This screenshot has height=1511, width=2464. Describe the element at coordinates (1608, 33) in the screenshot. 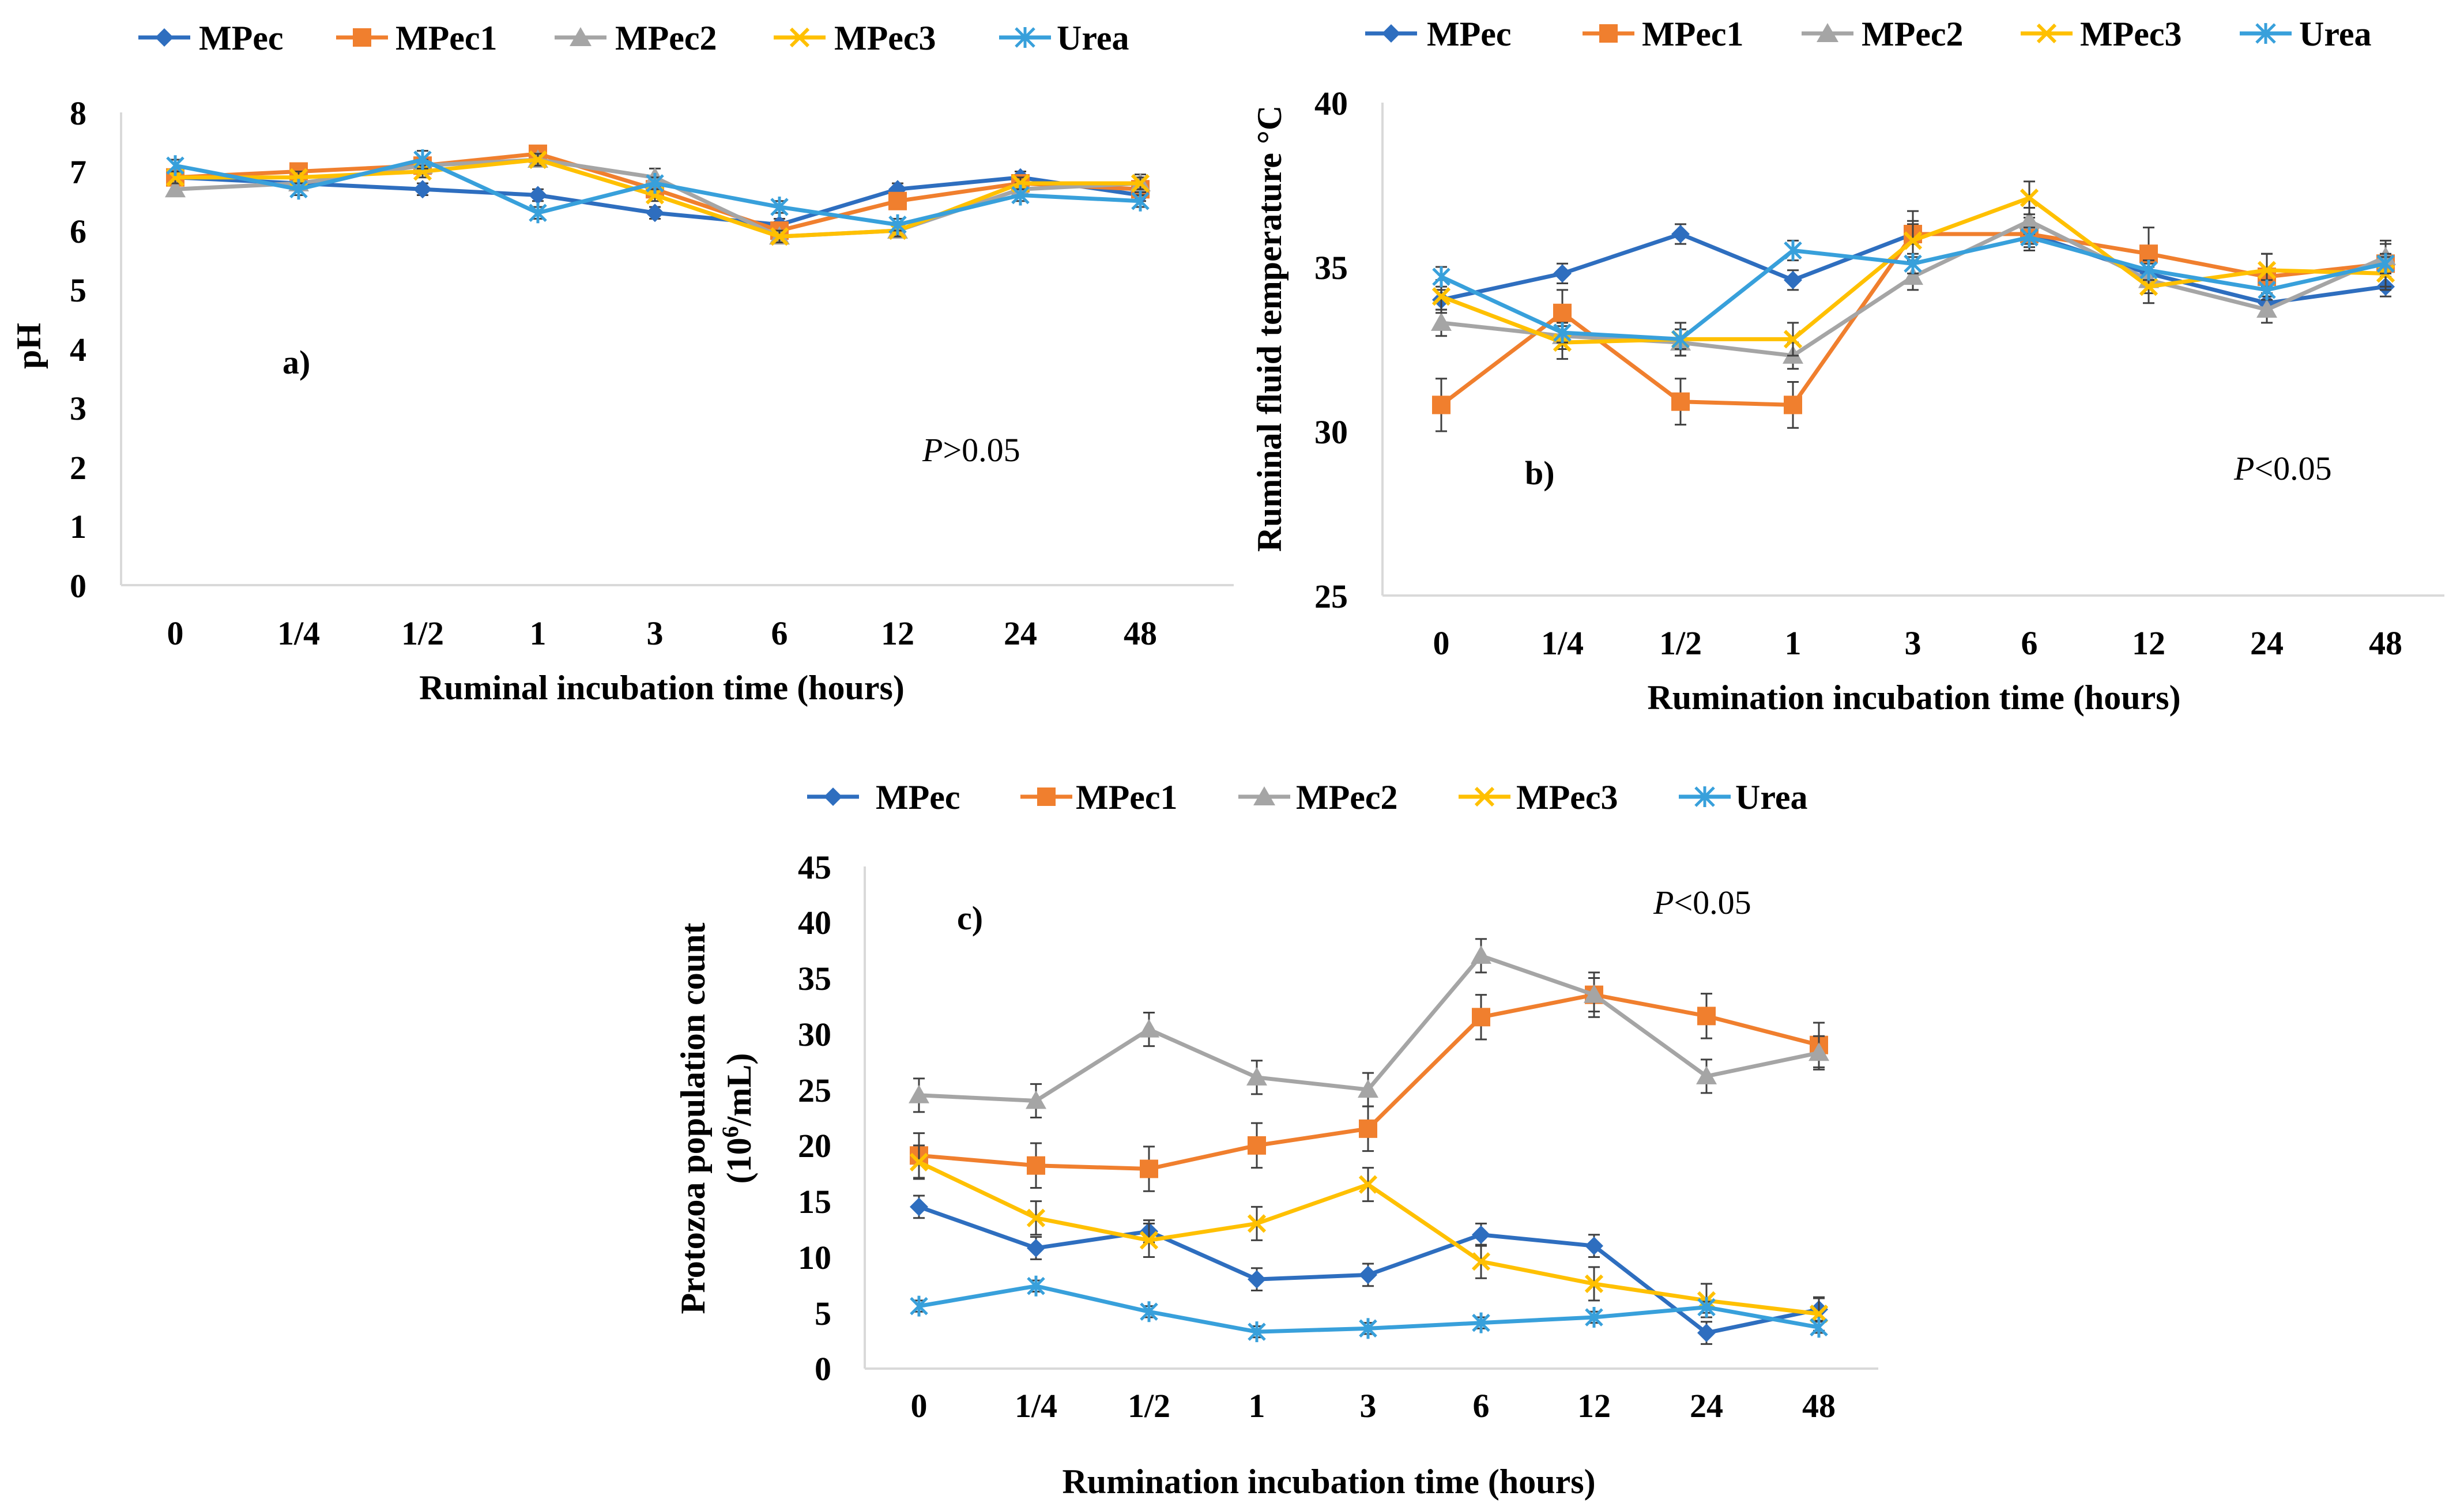

I see `legend-marker-mpec1` at that location.